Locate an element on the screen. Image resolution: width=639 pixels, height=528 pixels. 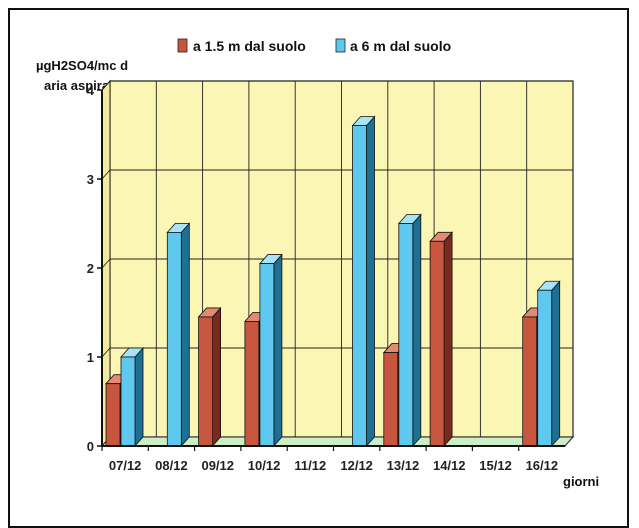
legend-label-series2: a 6 m dal suolo is located at coordinates (400, 46).